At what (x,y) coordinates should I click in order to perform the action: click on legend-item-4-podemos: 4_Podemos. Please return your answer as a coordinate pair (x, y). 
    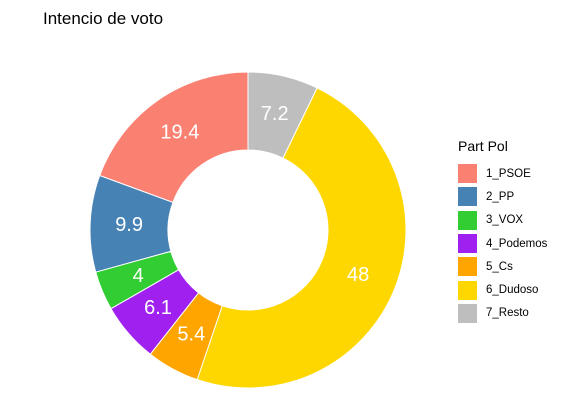
    Looking at the image, I should click on (502, 243).